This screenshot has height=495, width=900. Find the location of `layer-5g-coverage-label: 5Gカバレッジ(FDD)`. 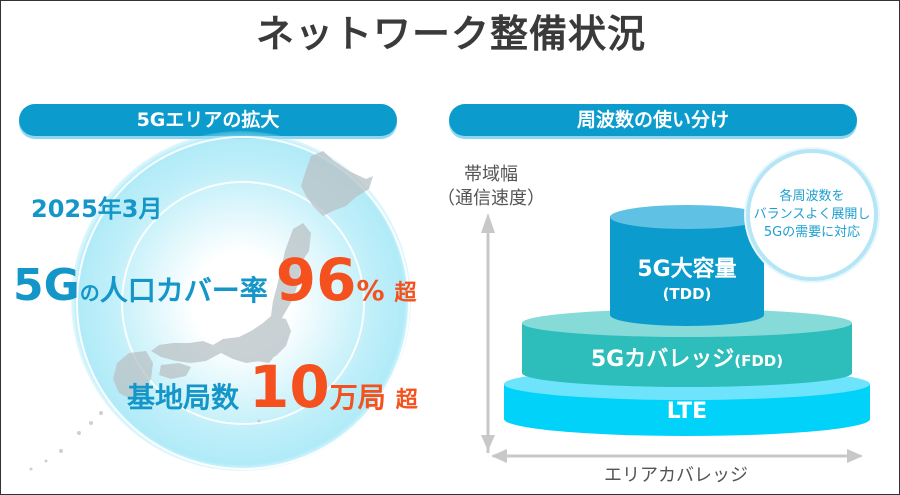

layer-5g-coverage-label: 5Gカバレッジ(FDD) is located at coordinates (687, 357).